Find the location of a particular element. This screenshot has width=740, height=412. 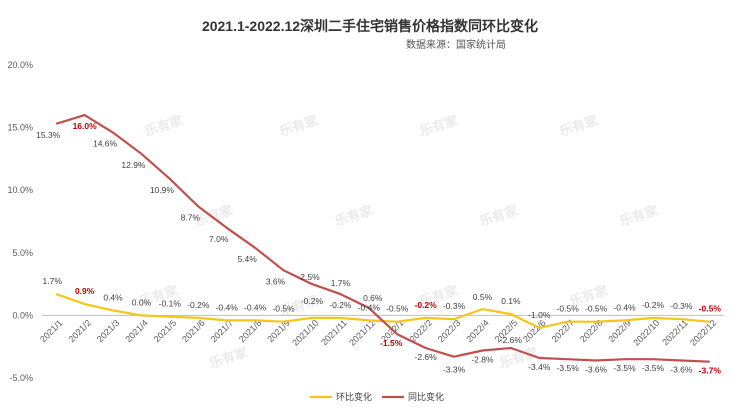

x-tick-label: 2021/5 is located at coordinates (165, 331).